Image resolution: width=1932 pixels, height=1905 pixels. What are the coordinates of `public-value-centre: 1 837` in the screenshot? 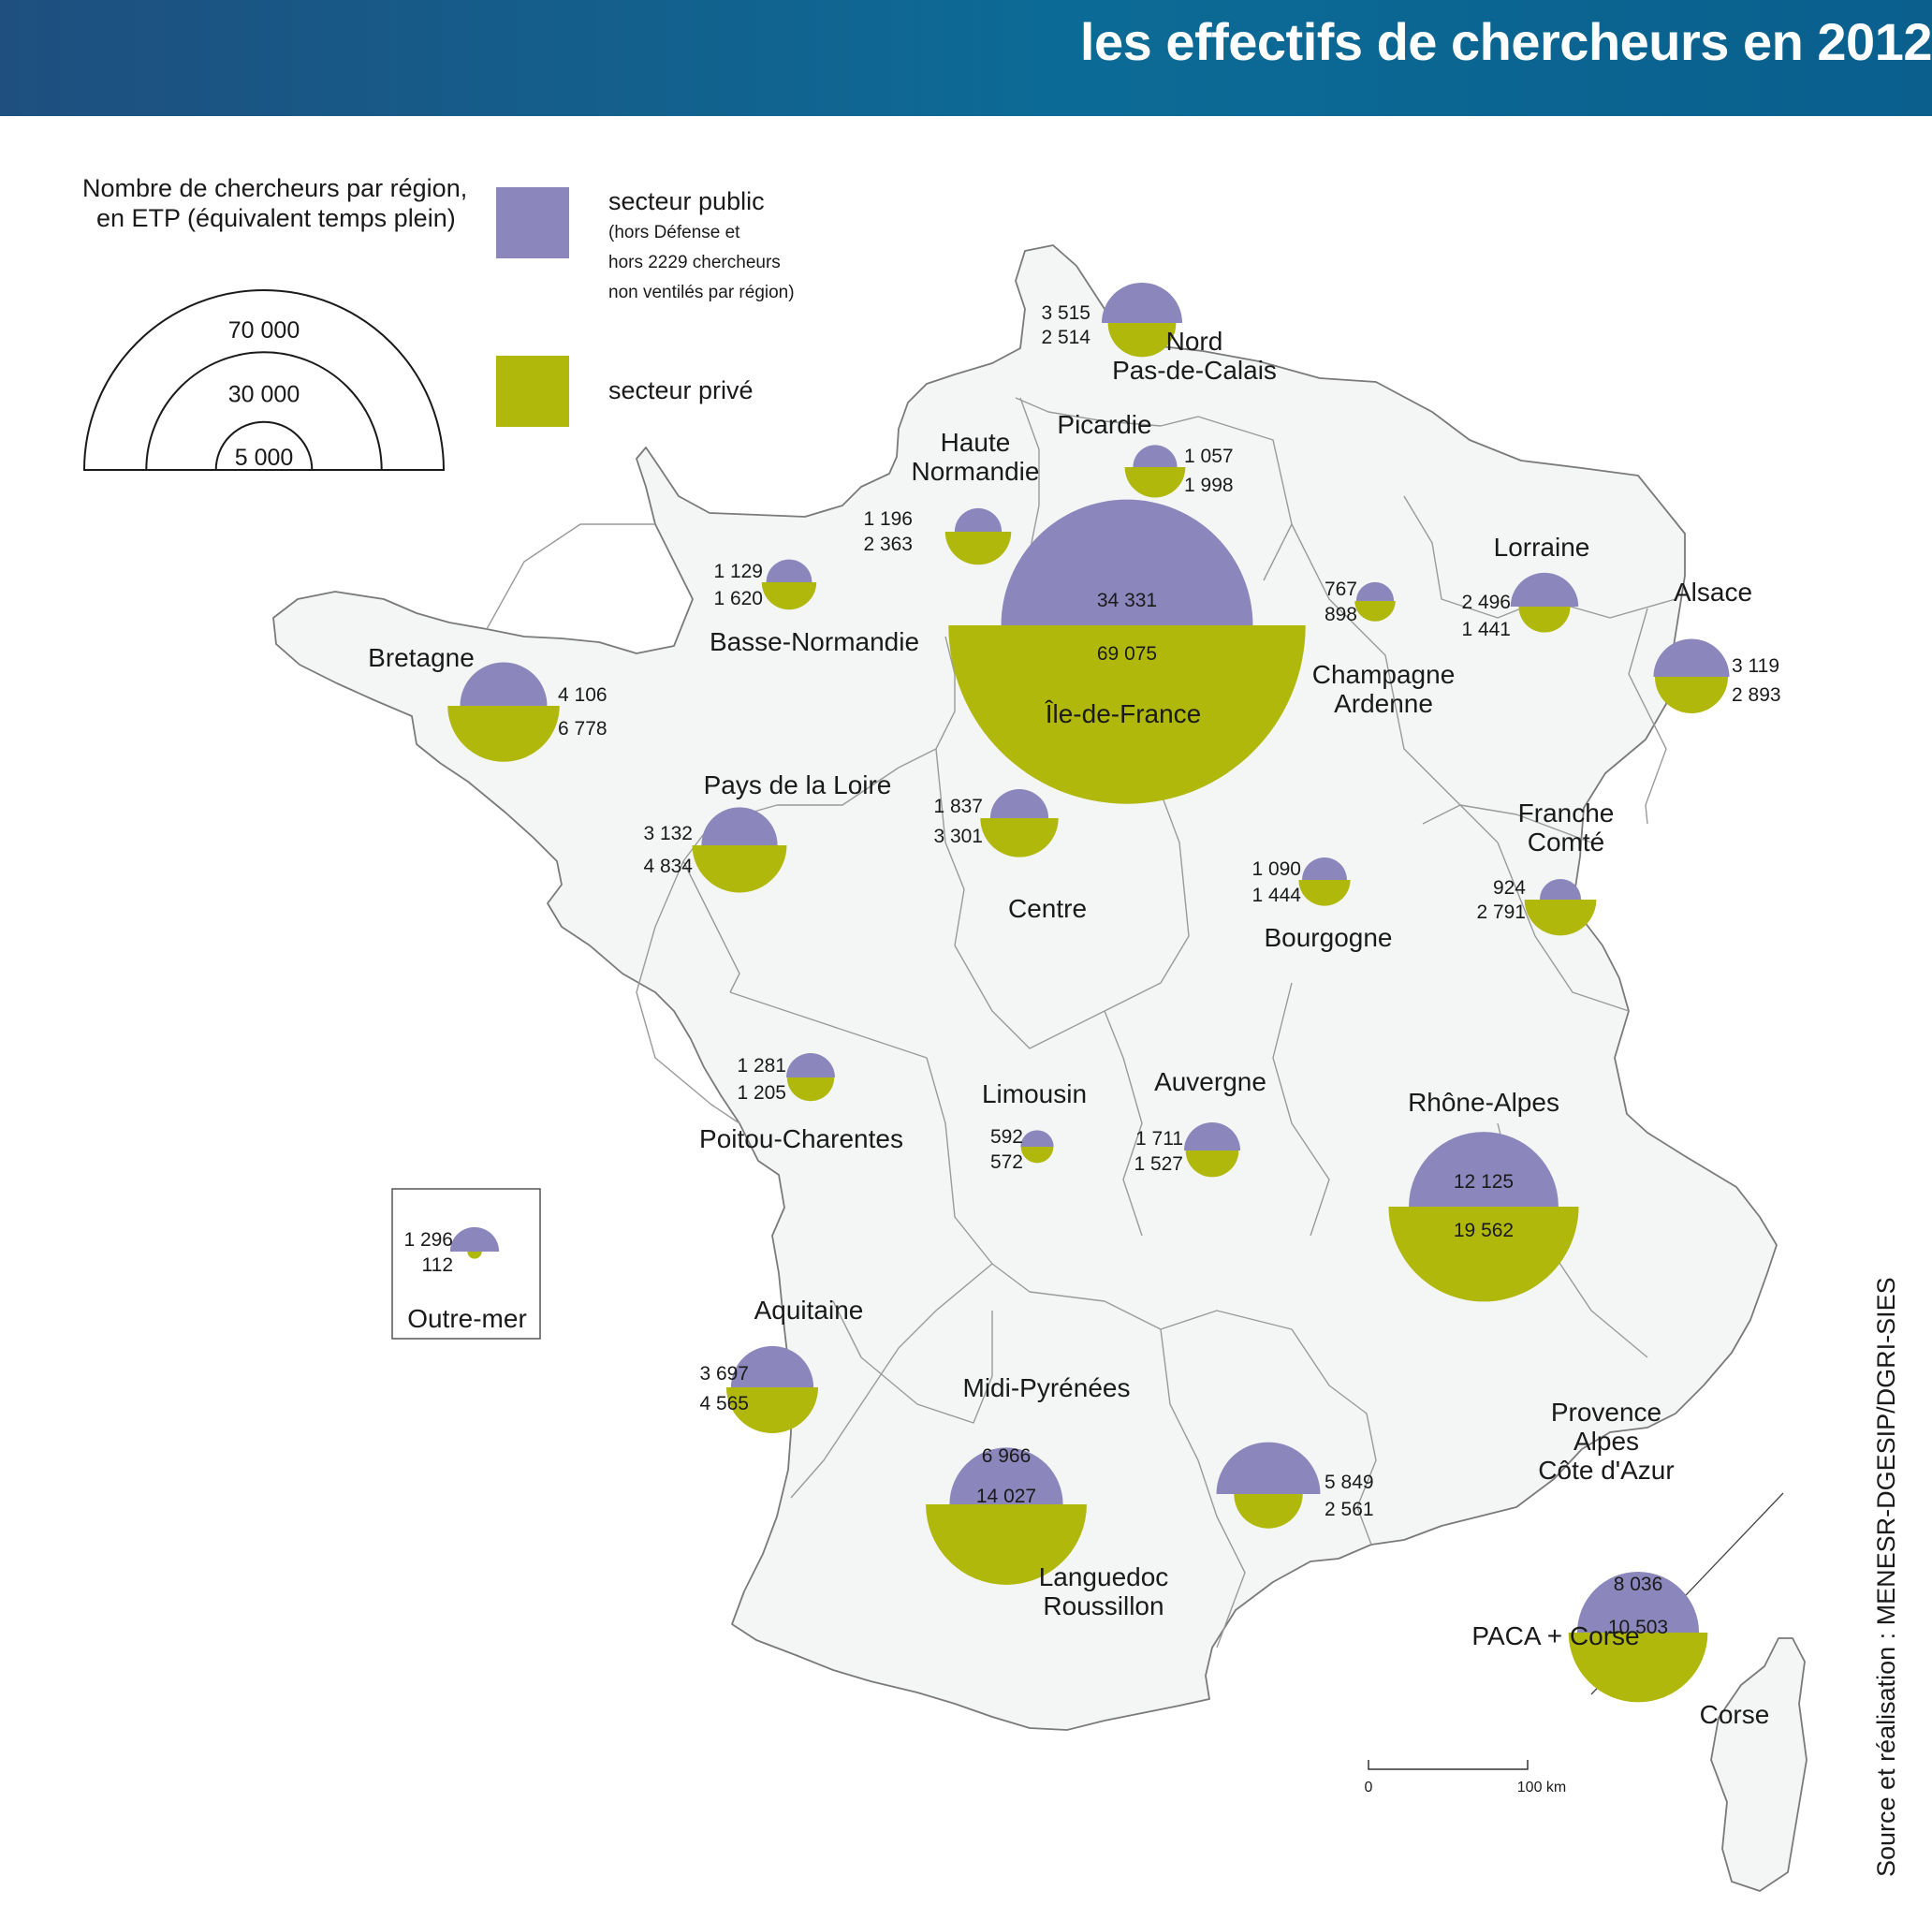 It's located at (958, 806).